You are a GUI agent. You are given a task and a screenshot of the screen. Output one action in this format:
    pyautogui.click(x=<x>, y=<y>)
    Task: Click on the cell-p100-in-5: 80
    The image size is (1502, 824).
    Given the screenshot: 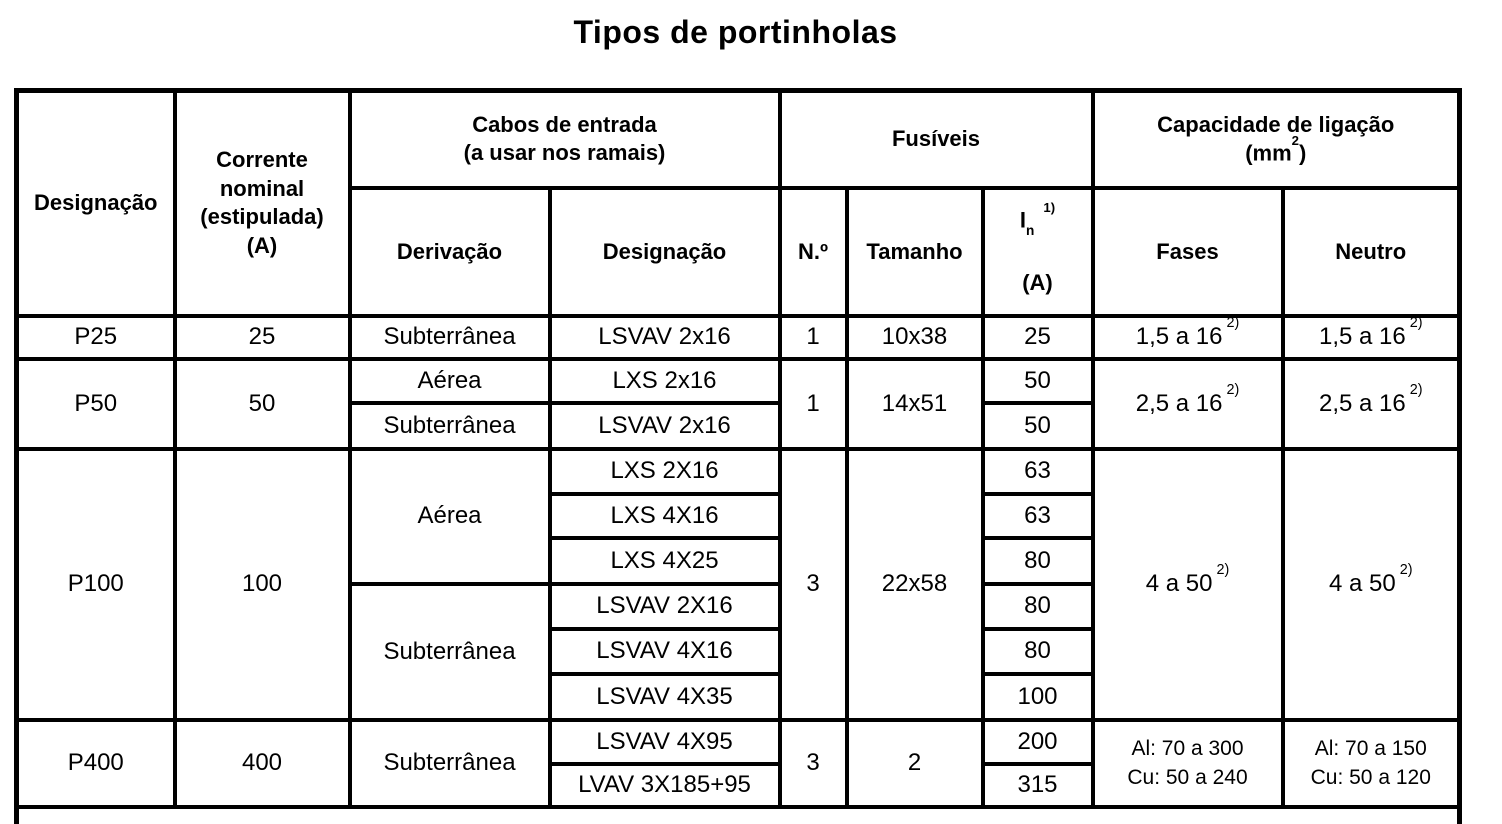 What is the action you would take?
    pyautogui.click(x=1037, y=651)
    